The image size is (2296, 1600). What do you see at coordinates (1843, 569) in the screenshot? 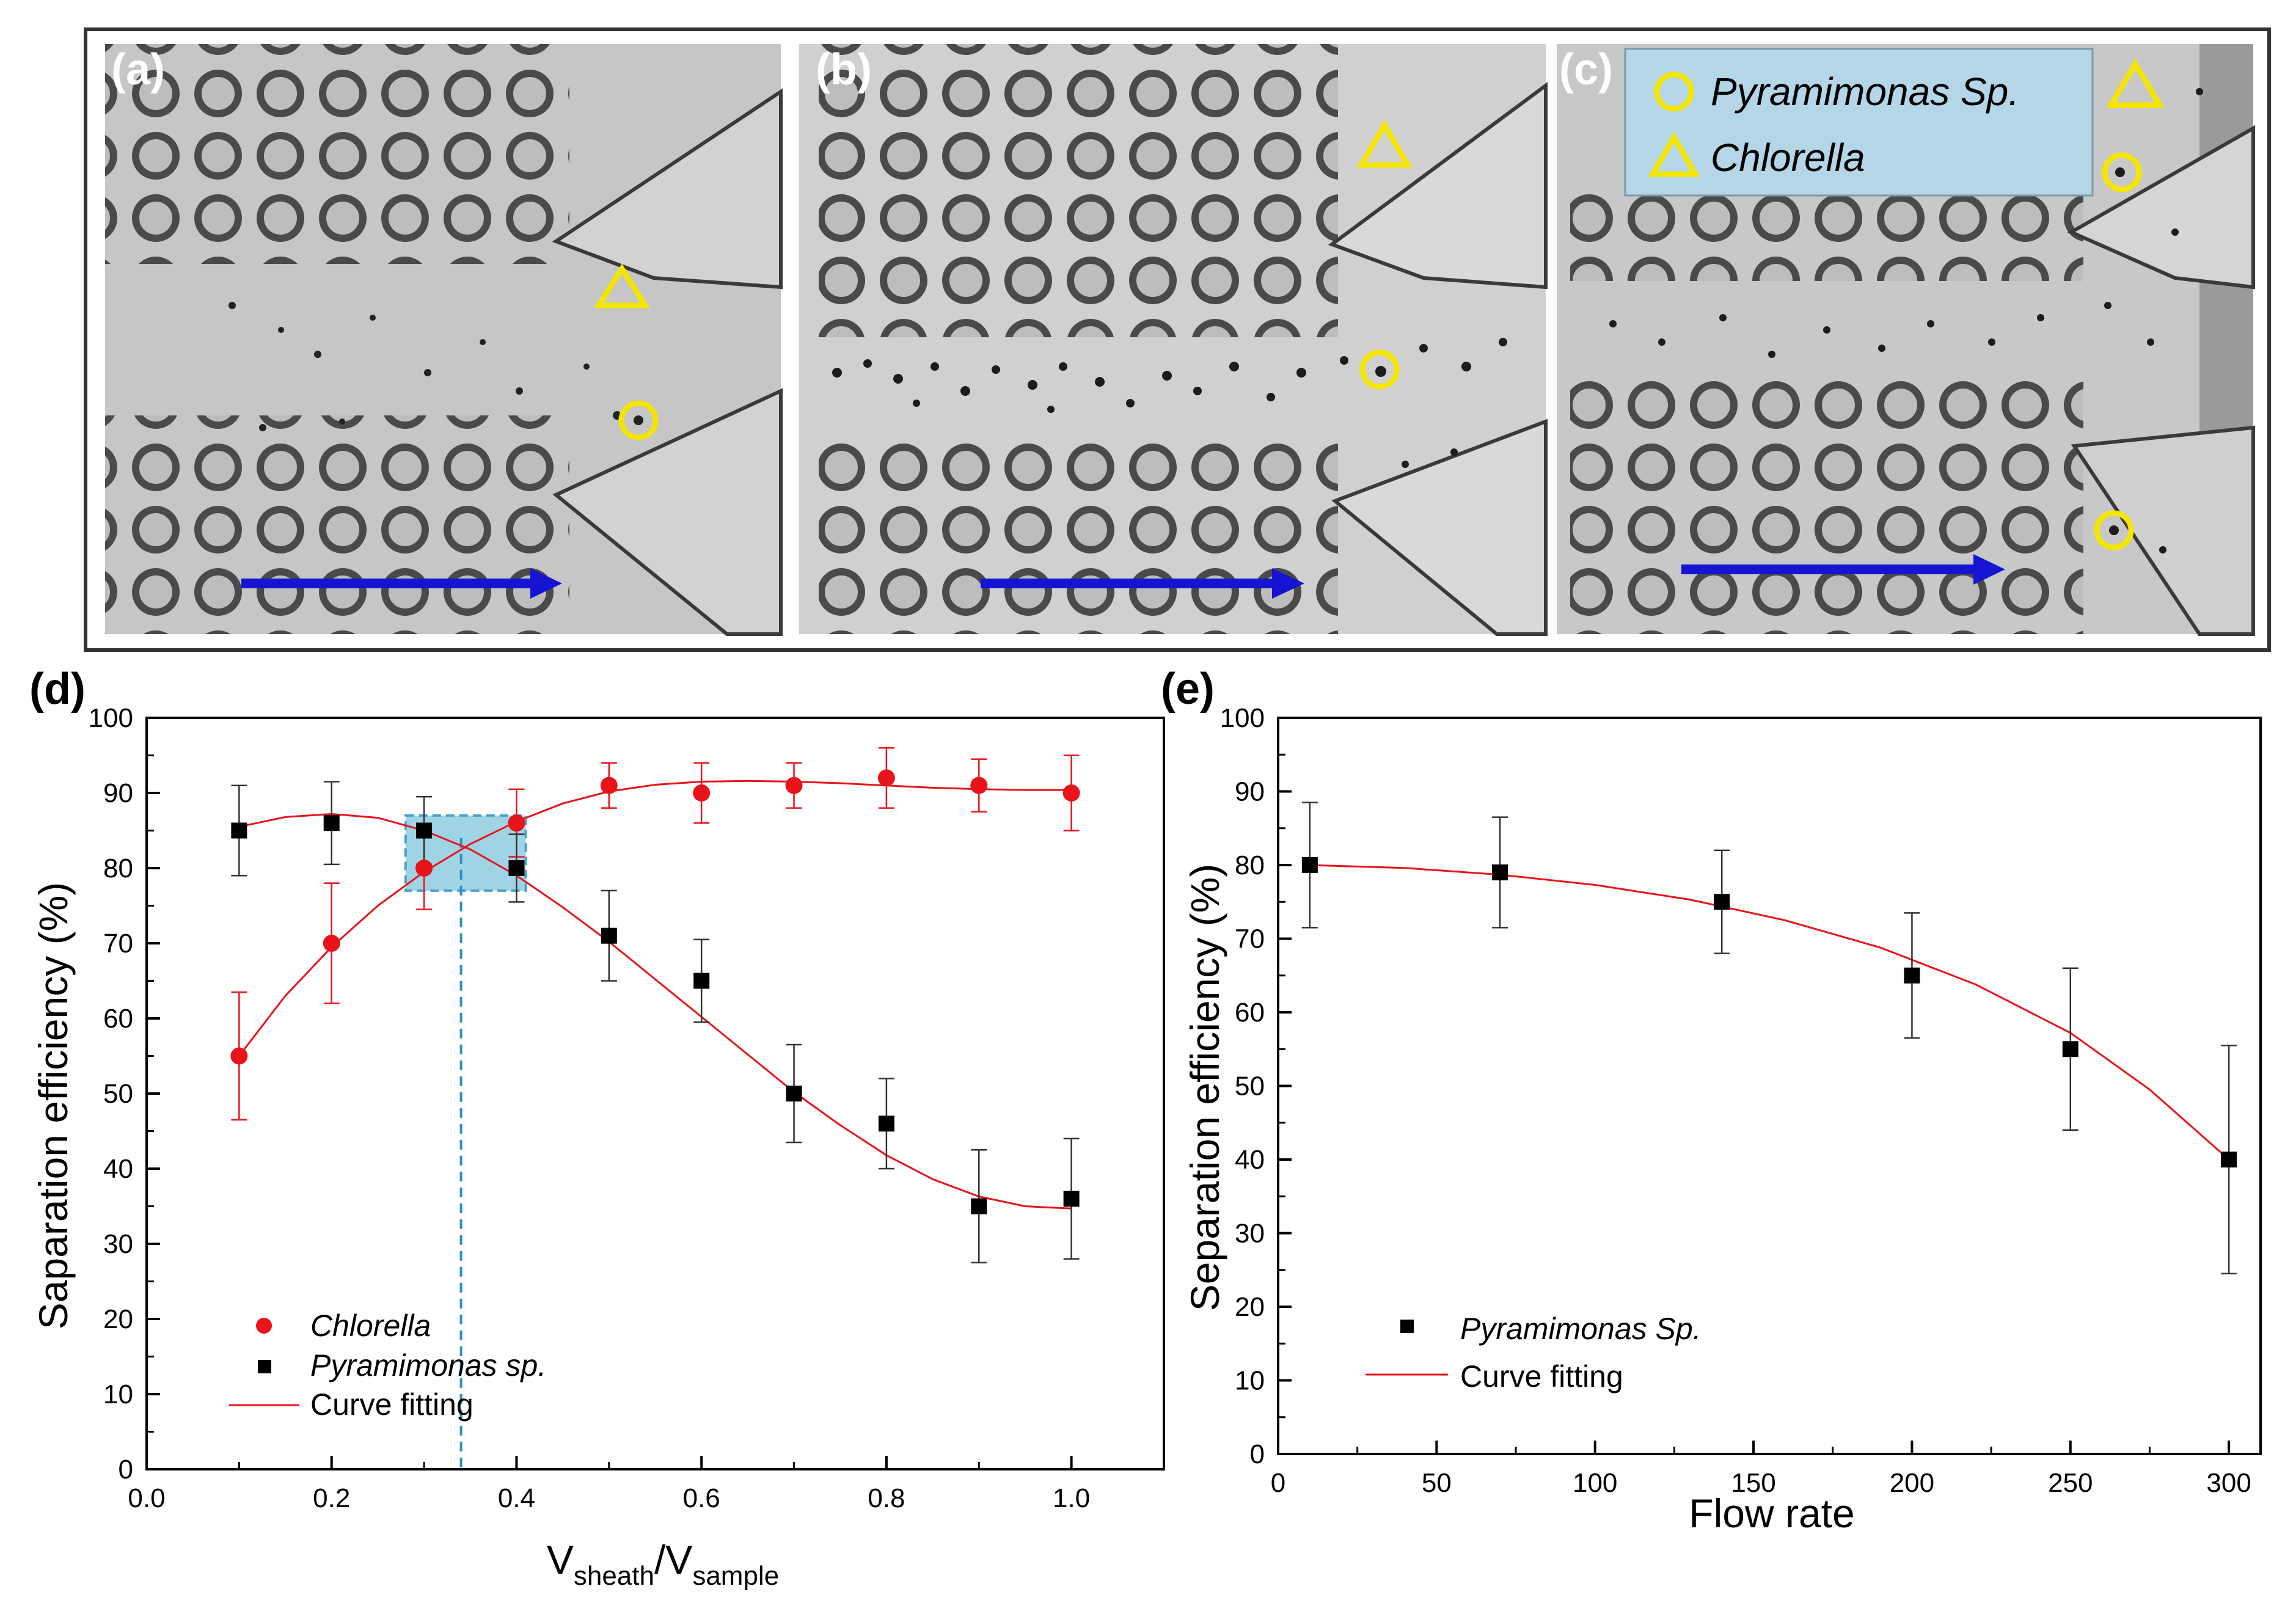
I see `photo-c-flow-arrow` at bounding box center [1843, 569].